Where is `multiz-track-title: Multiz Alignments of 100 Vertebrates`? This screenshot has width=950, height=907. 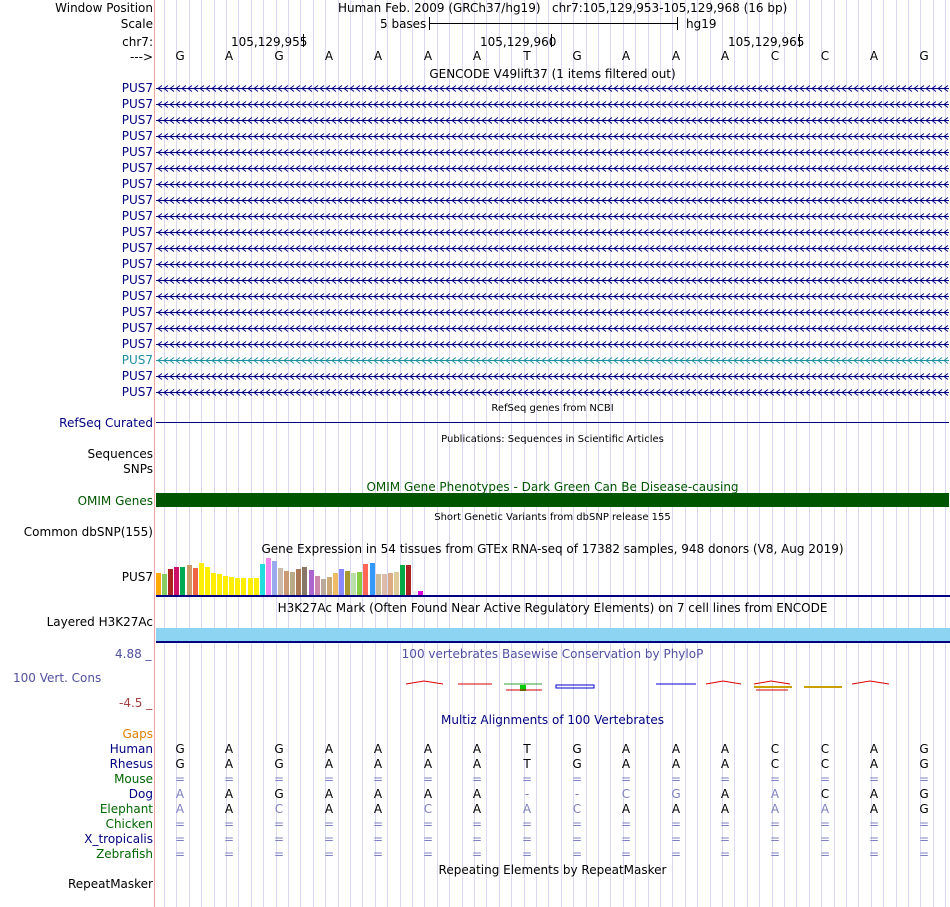 multiz-track-title: Multiz Alignments of 100 Vertebrates is located at coordinates (552, 720).